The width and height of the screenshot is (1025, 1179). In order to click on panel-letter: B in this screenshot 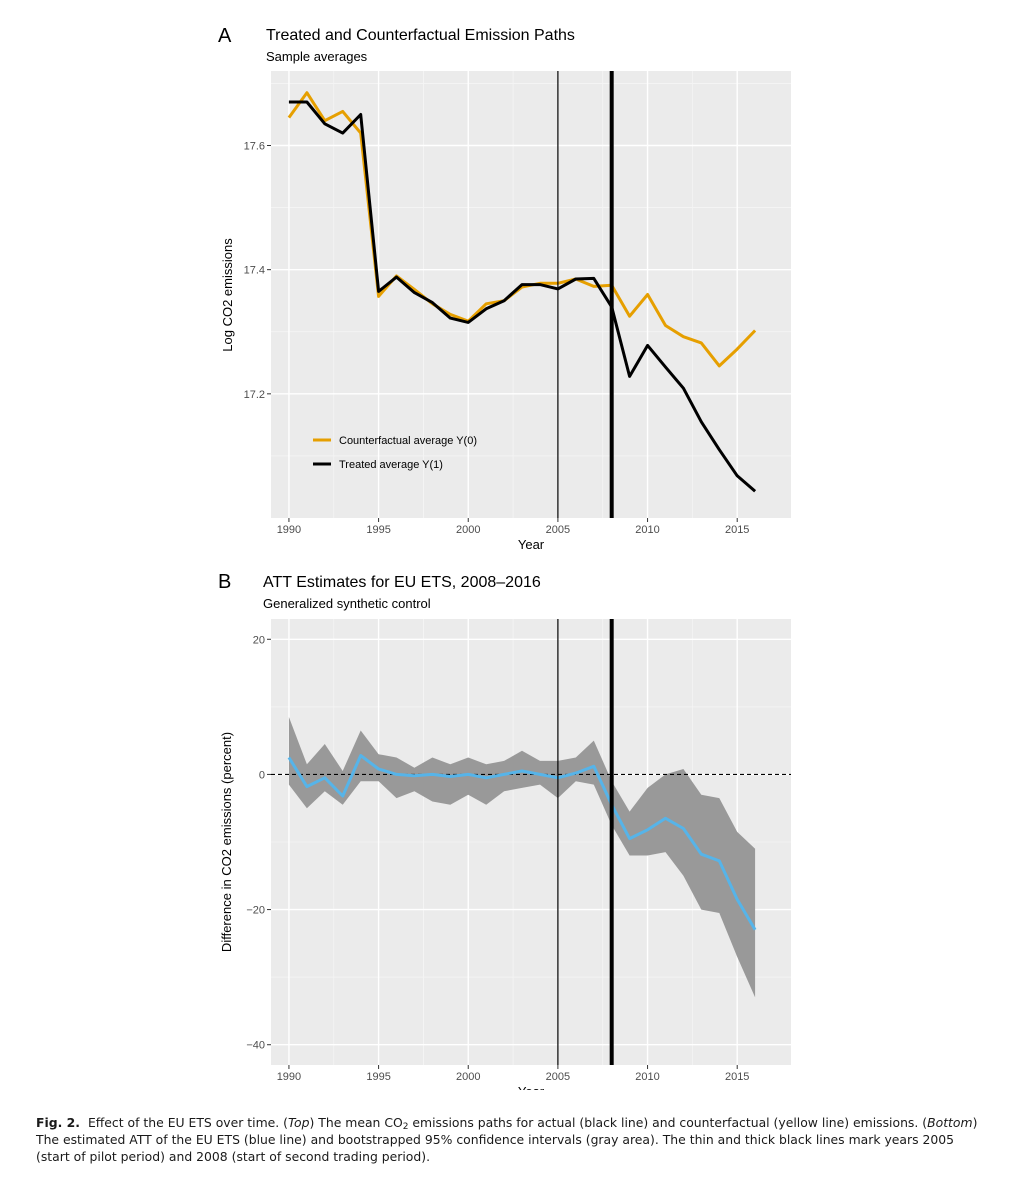, I will do `click(224, 582)`.